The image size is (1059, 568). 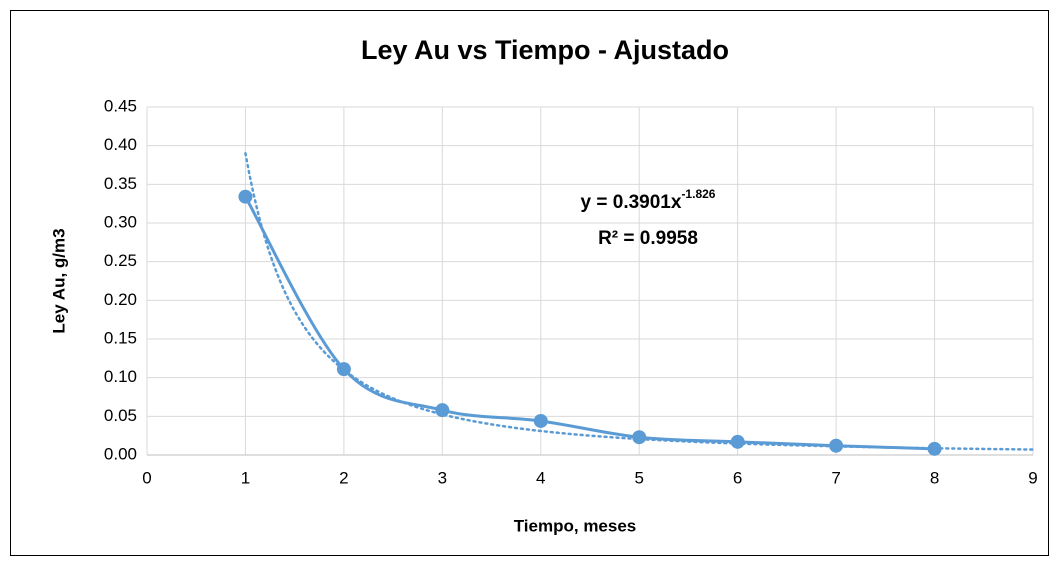 What do you see at coordinates (120, 221) in the screenshot?
I see `y-tick-label: 0.30` at bounding box center [120, 221].